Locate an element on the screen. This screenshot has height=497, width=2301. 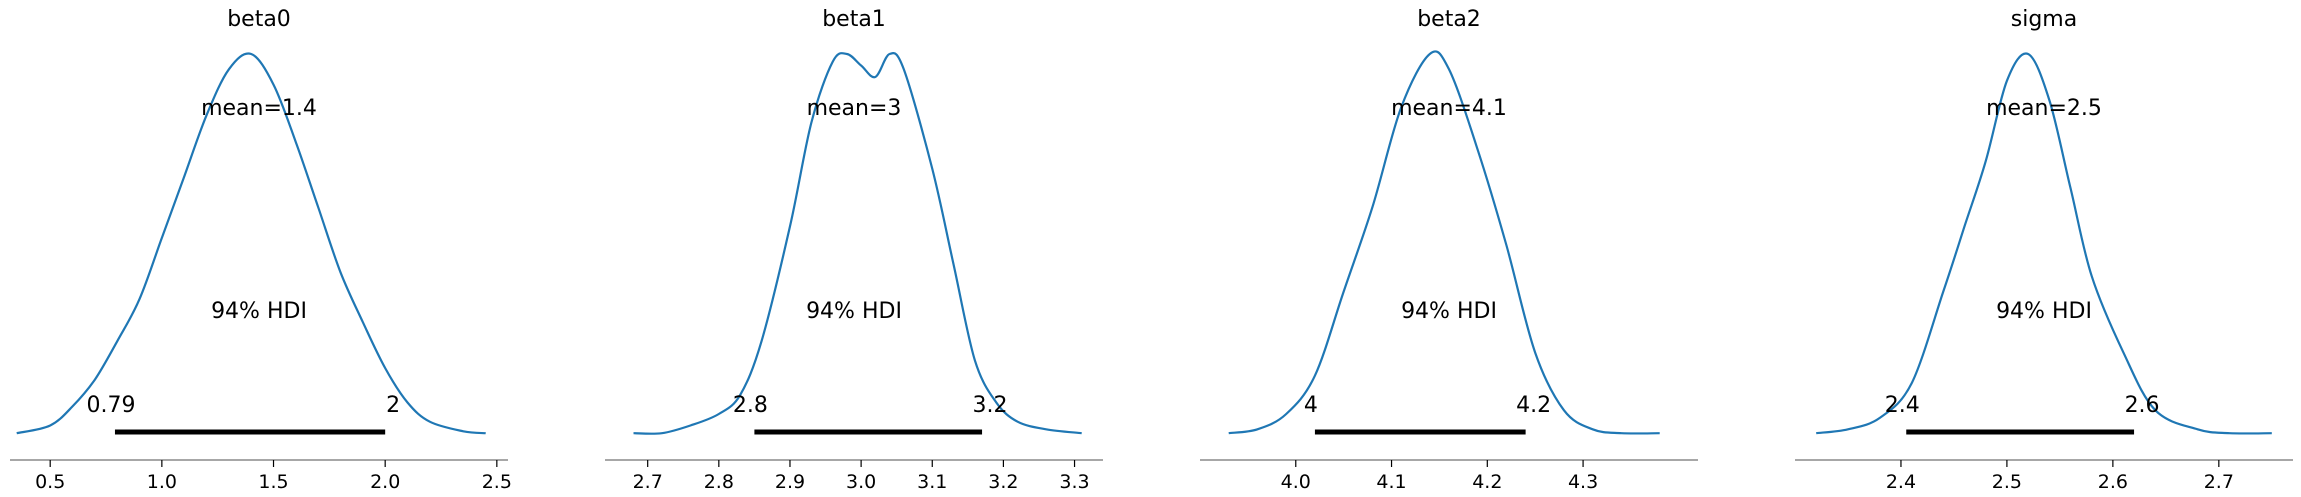
x-tick-label: 2.0 is located at coordinates (385, 482).